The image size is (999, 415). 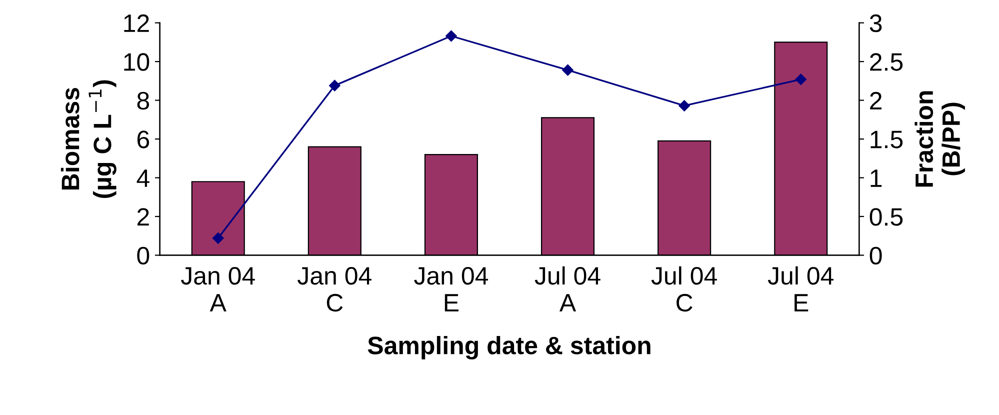 What do you see at coordinates (143, 255) in the screenshot?
I see `y-tick-label: 0` at bounding box center [143, 255].